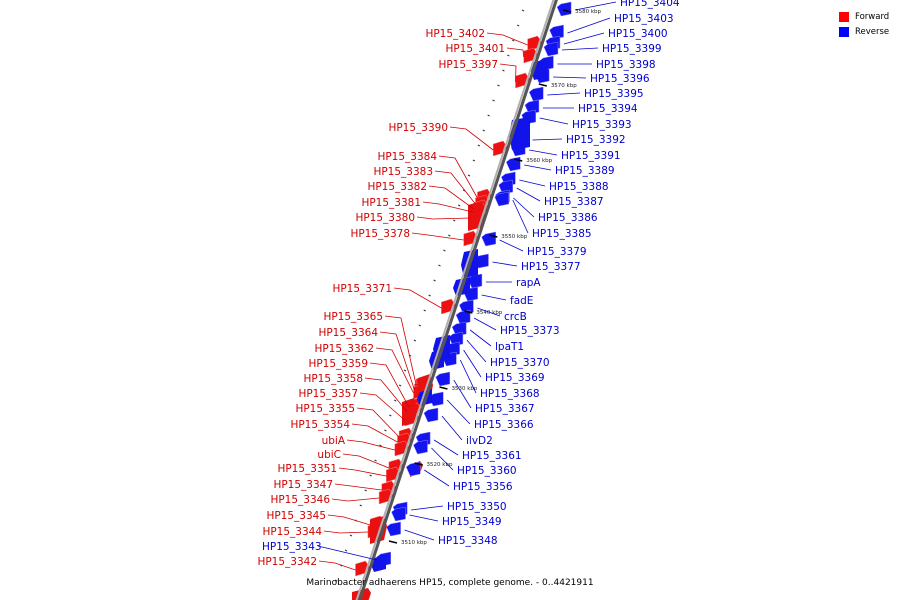  Describe the element at coordinates (385, 218) in the screenshot. I see `forward-gene-label: HP15_3380` at that location.